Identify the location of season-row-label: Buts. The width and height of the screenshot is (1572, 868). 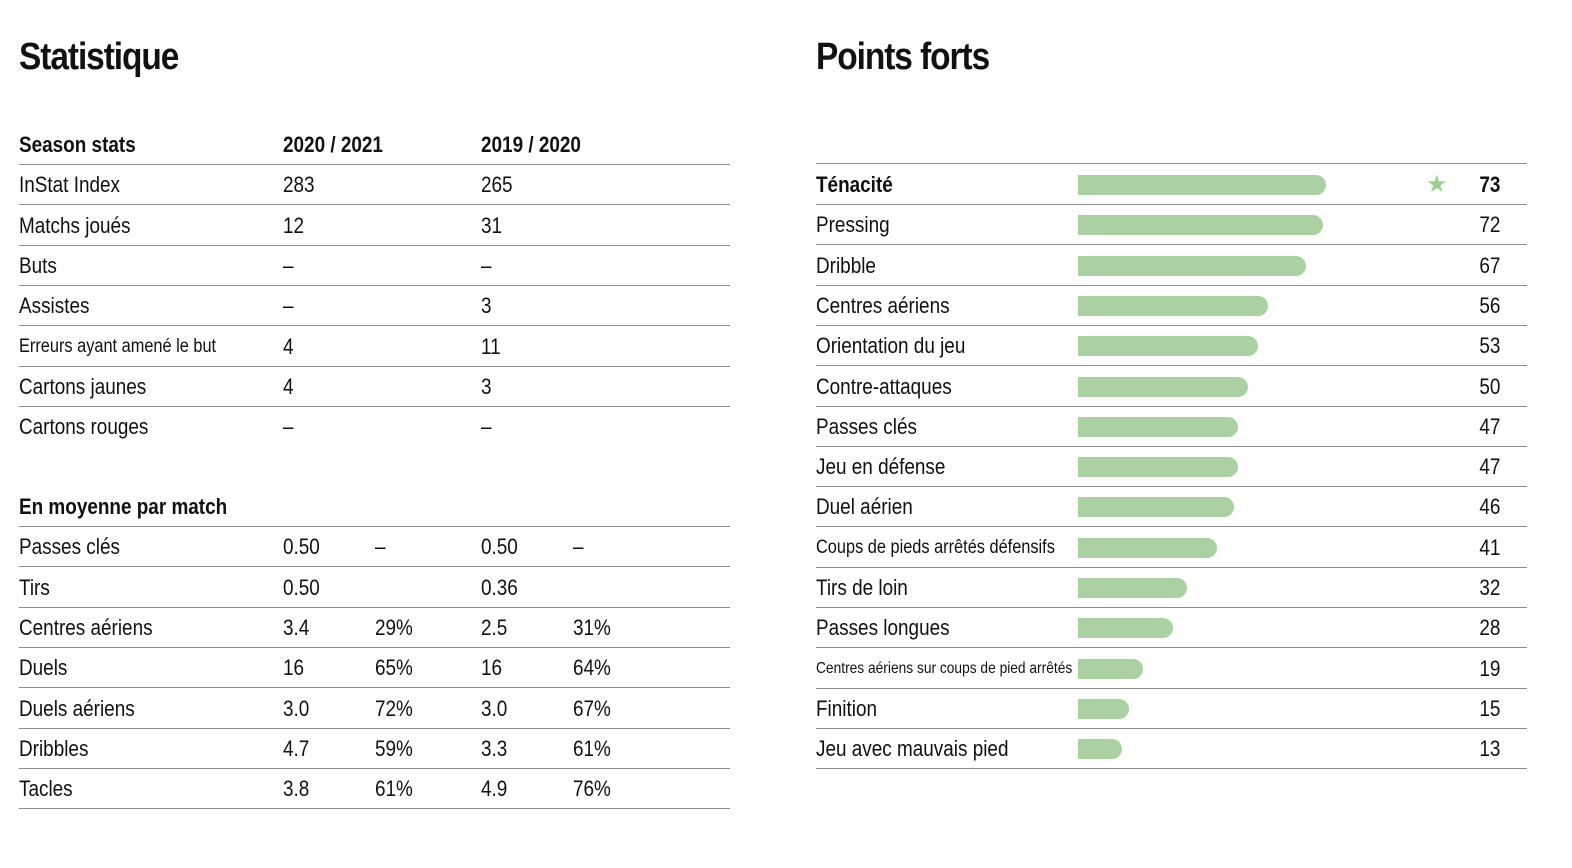
(38, 265).